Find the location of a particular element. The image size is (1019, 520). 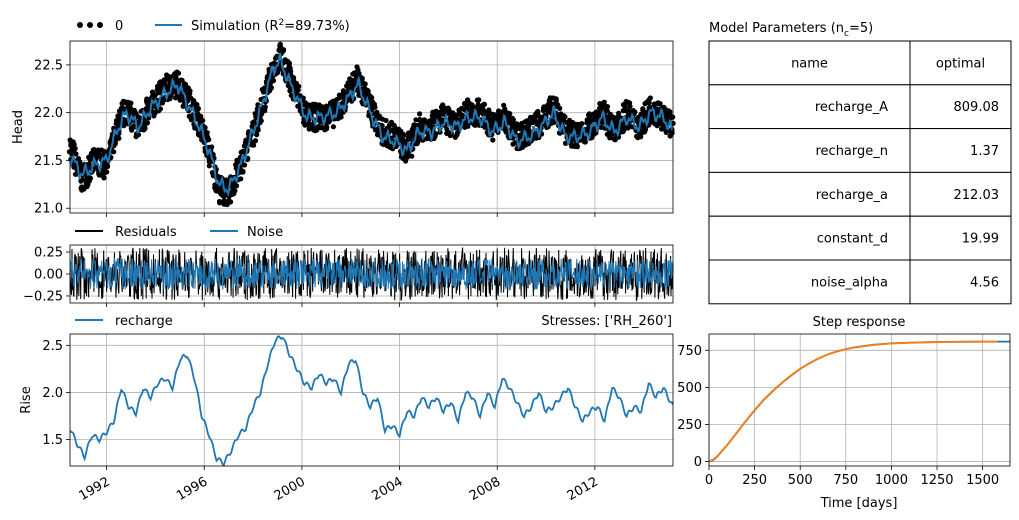

contribution-ylabel: Rise is located at coordinates (26, 399).